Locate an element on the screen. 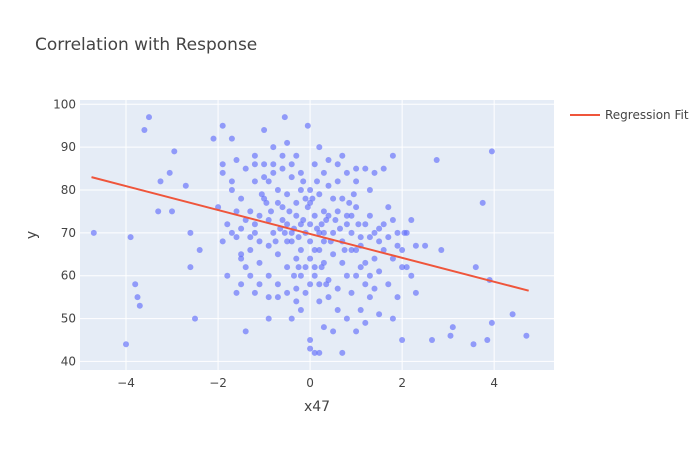  x-tick-label: 2 is located at coordinates (402, 383).